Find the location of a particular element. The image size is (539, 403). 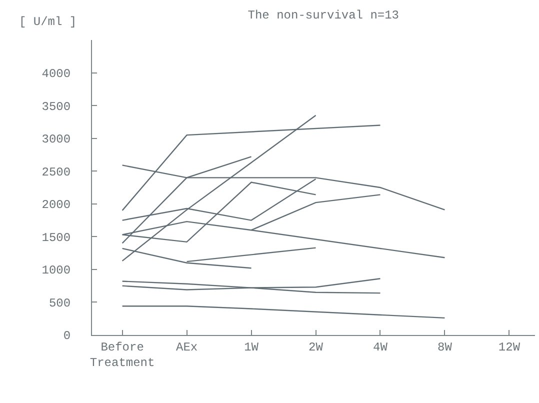

y-tick-label: 500 is located at coordinates (59, 303).